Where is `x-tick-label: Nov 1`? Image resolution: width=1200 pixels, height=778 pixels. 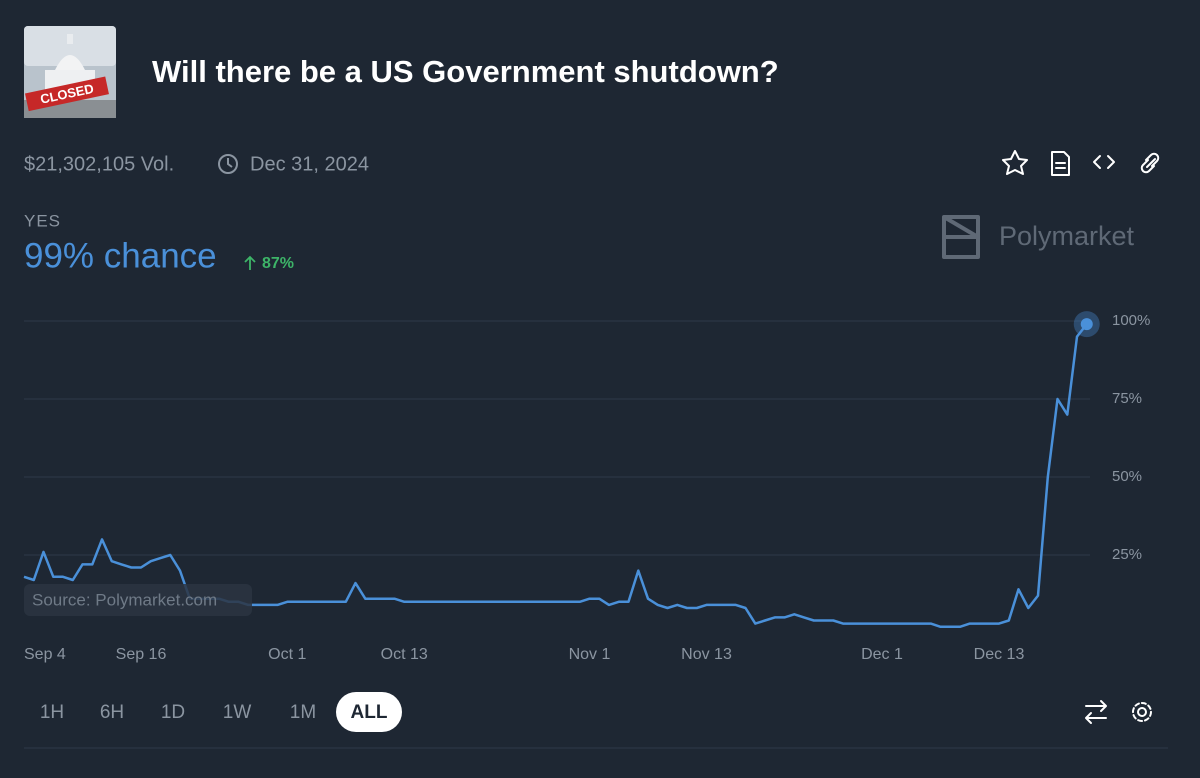 x-tick-label: Nov 1 is located at coordinates (590, 654).